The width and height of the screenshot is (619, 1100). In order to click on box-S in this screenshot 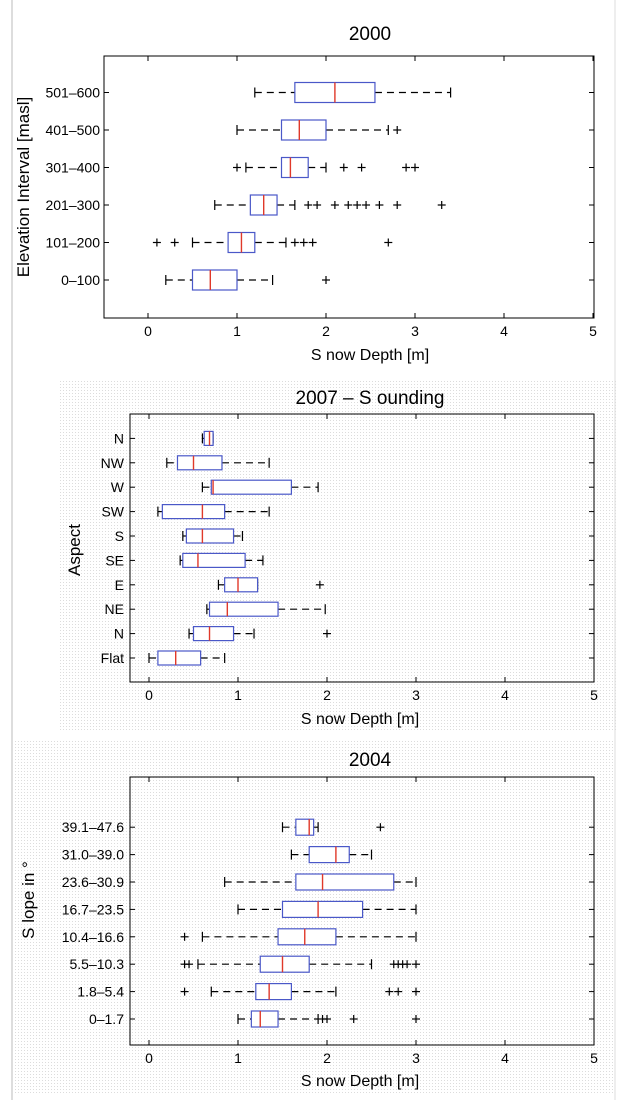, I will do `click(213, 536)`.